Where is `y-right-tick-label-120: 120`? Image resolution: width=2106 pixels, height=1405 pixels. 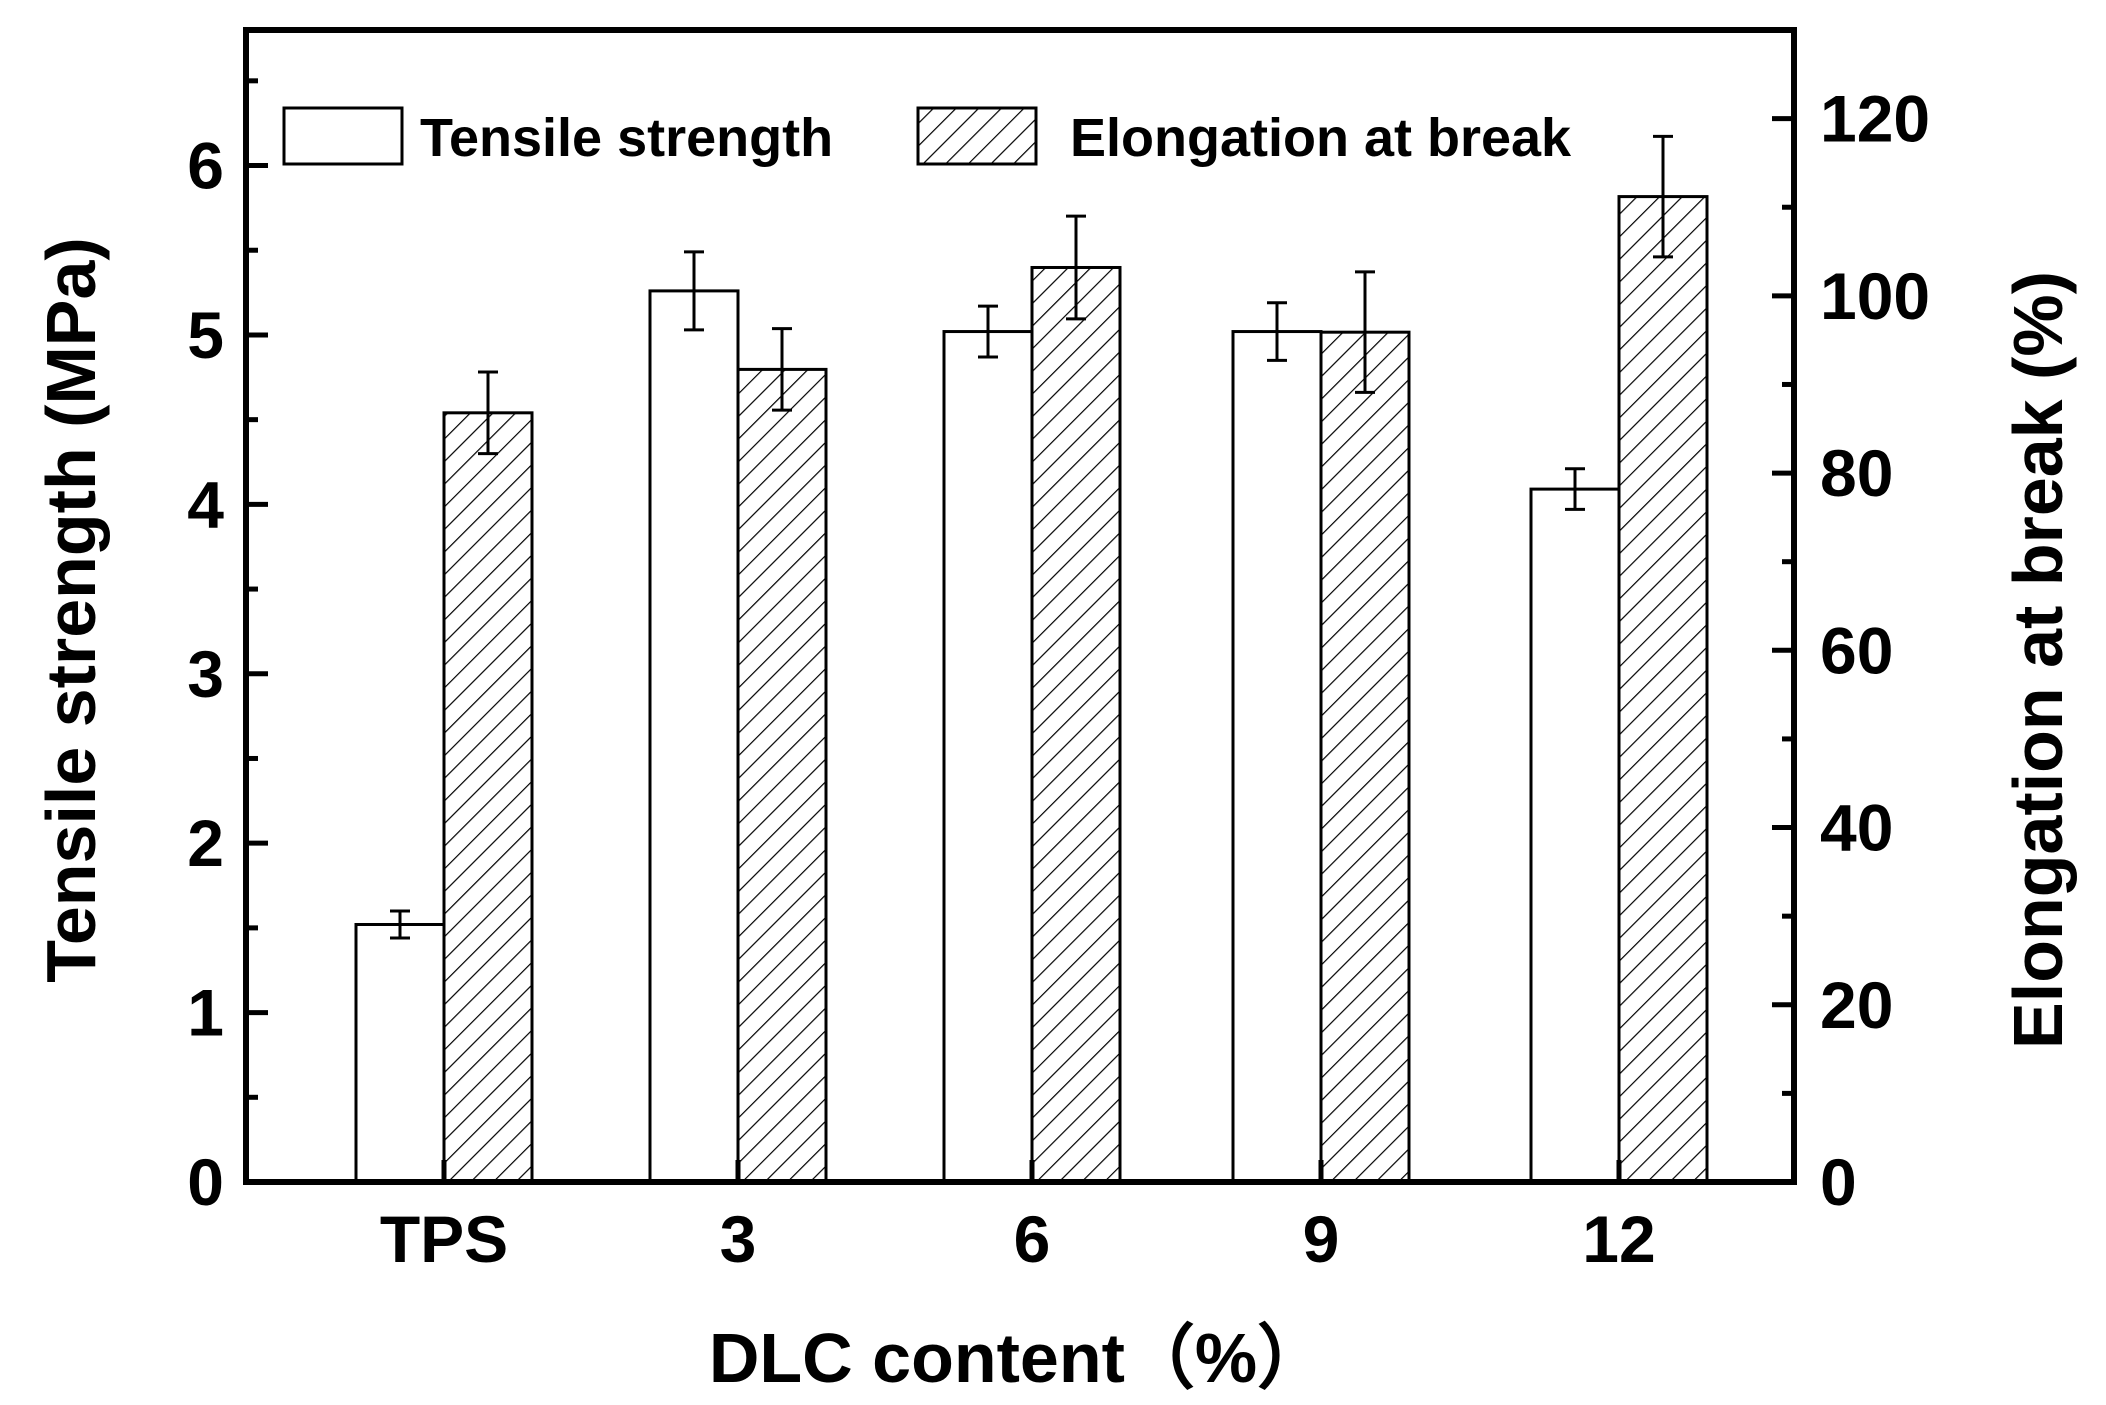 y-right-tick-label-120: 120 is located at coordinates (1875, 119).